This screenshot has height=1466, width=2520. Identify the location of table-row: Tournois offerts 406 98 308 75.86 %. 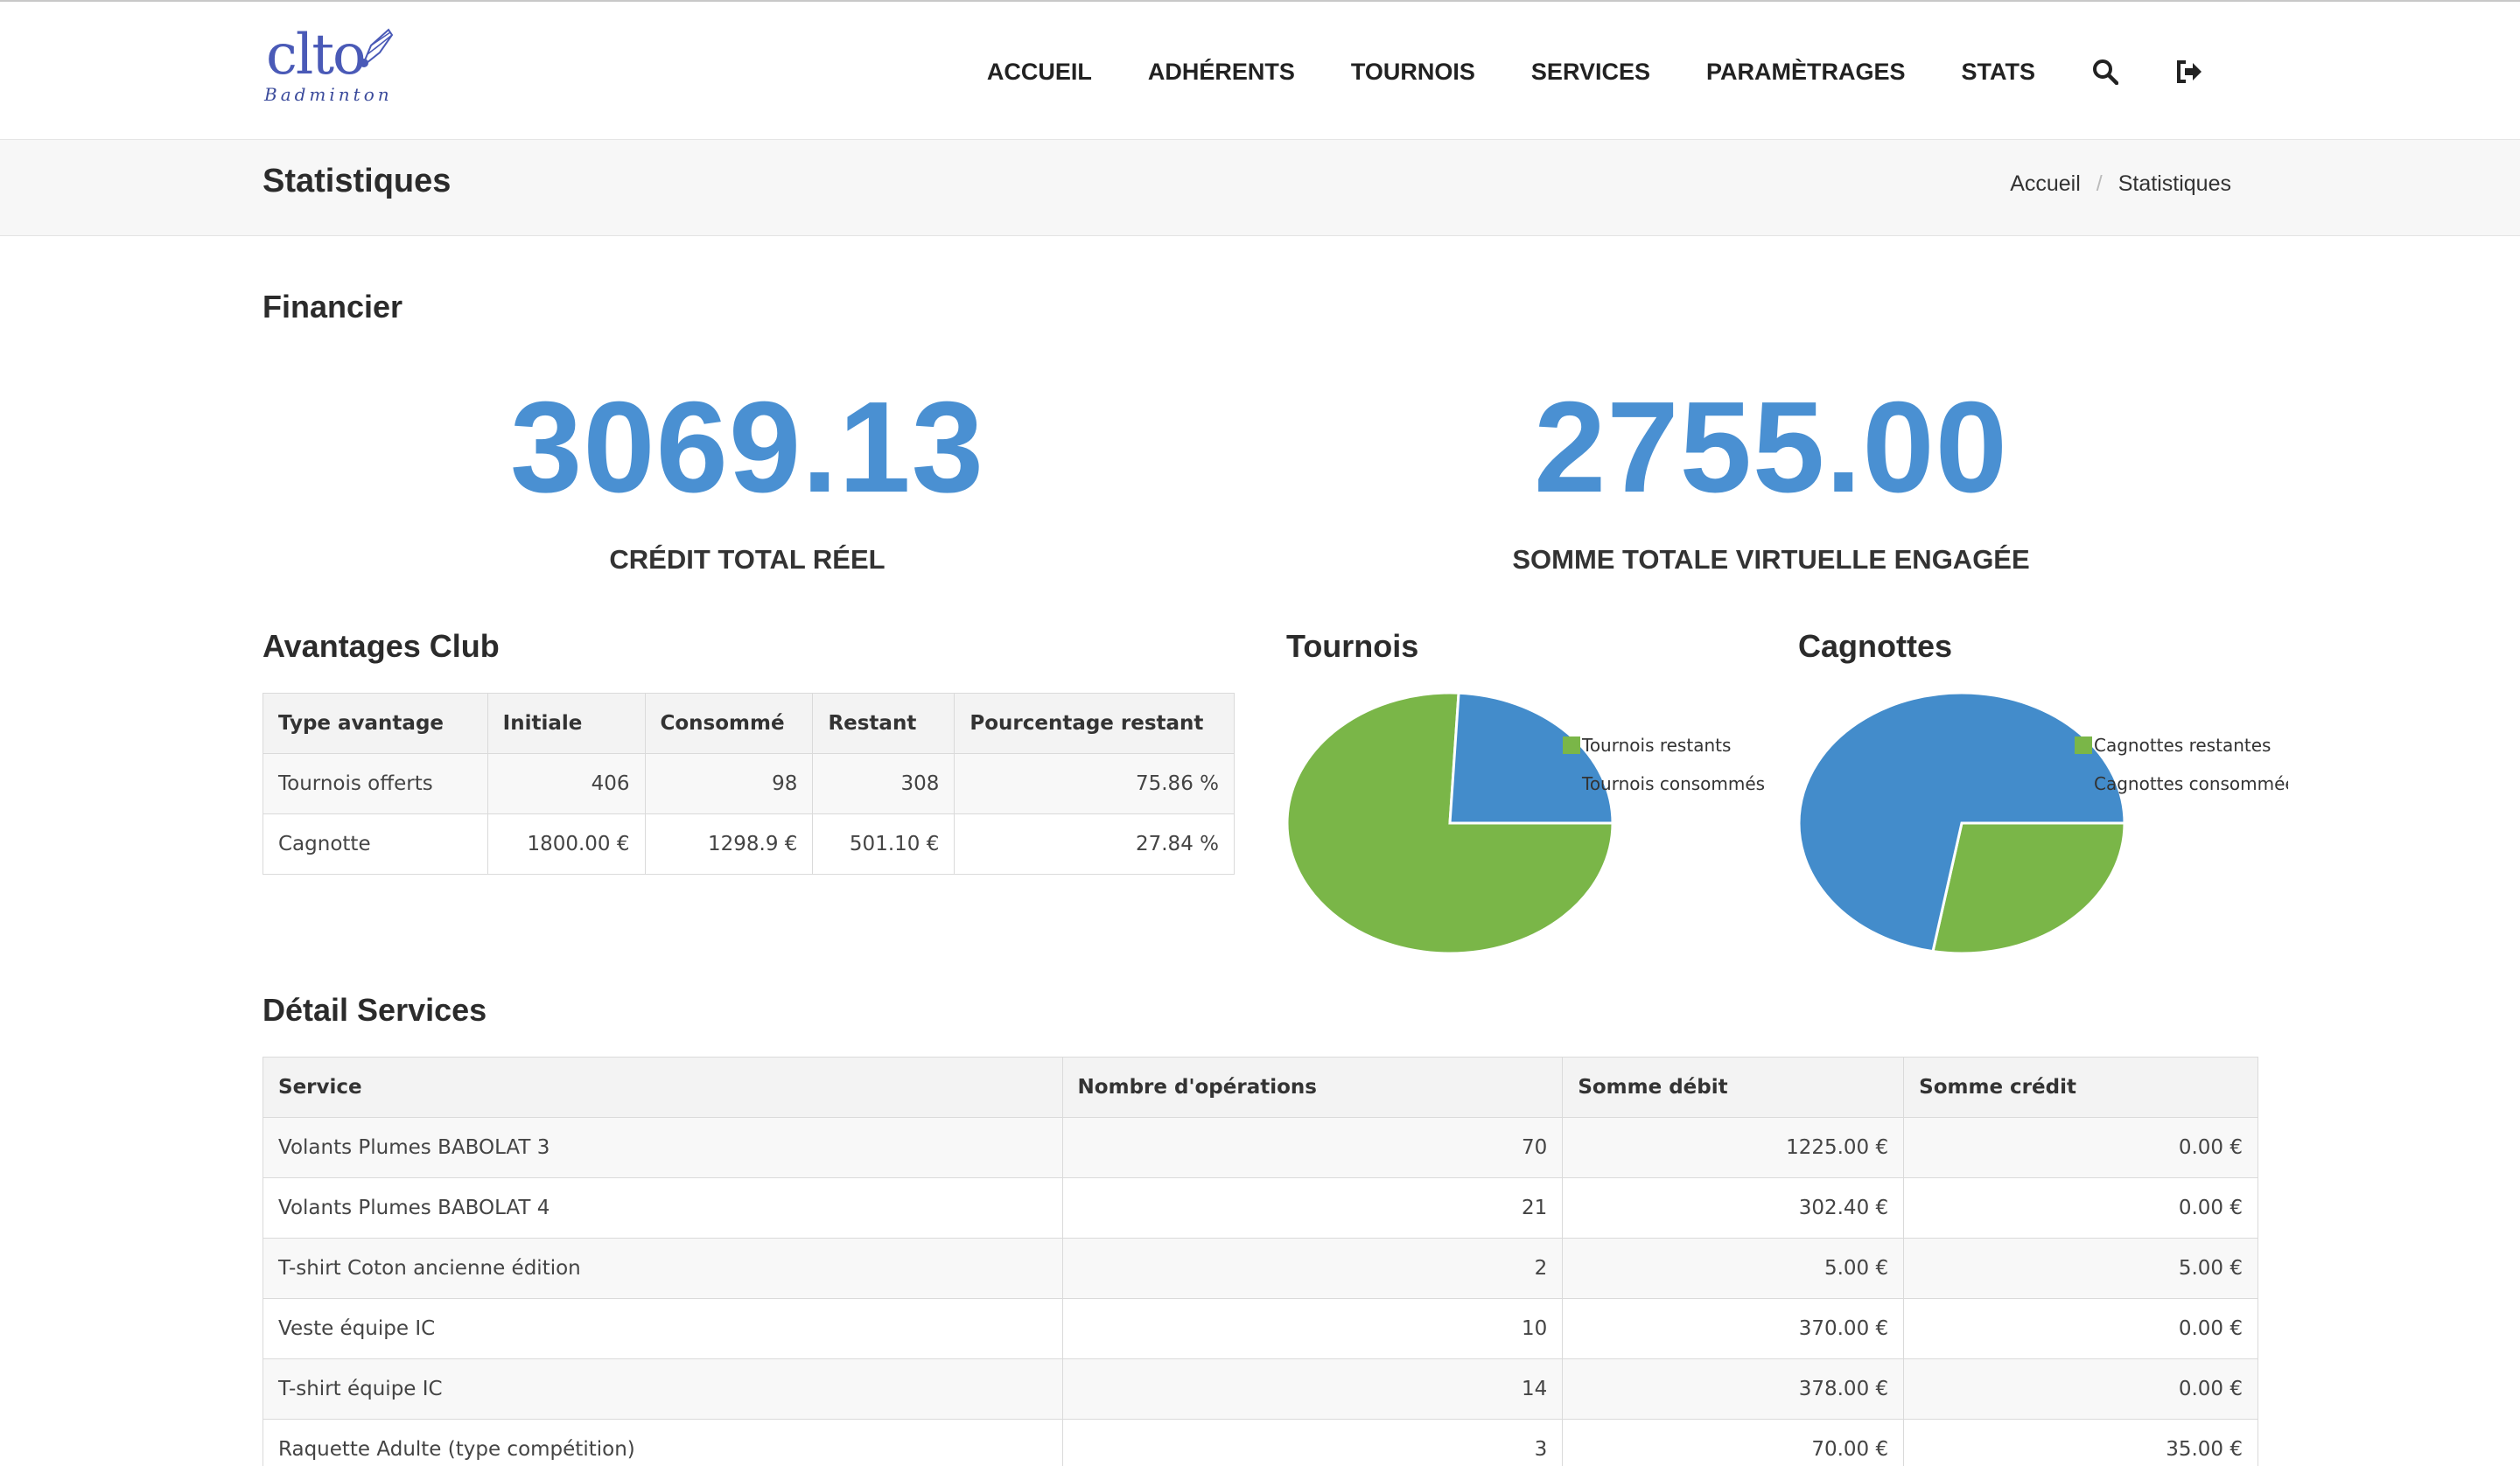
(748, 783).